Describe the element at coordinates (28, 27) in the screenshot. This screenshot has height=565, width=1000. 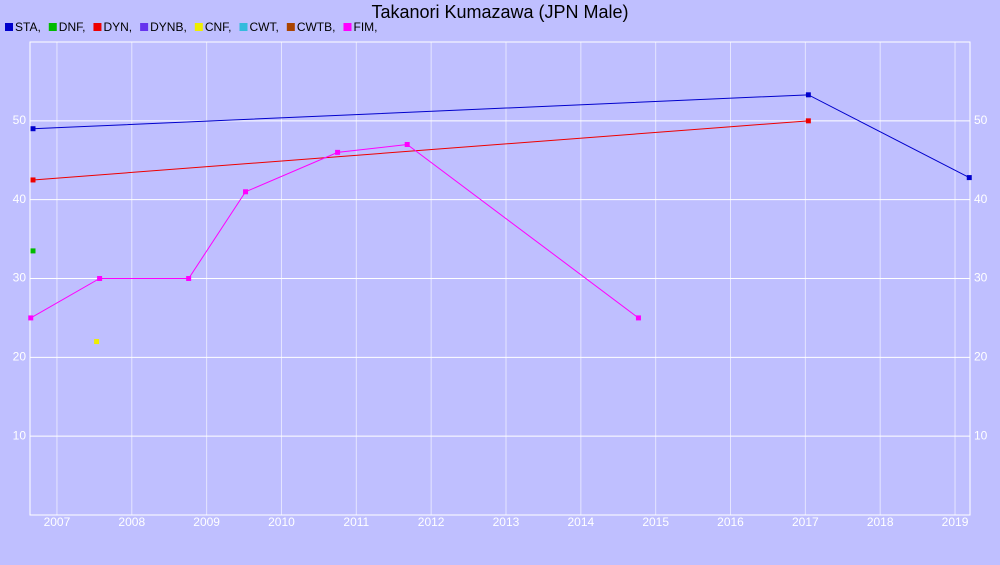
I see `legend-label: STA,` at that location.